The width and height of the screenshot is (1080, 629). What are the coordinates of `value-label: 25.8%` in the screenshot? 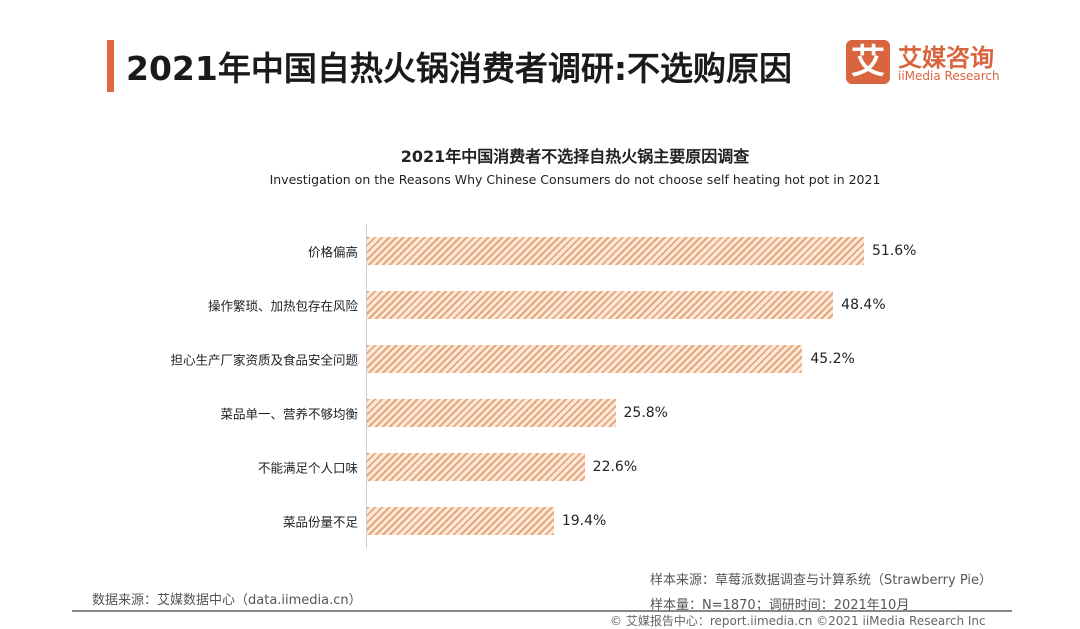 It's located at (645, 413).